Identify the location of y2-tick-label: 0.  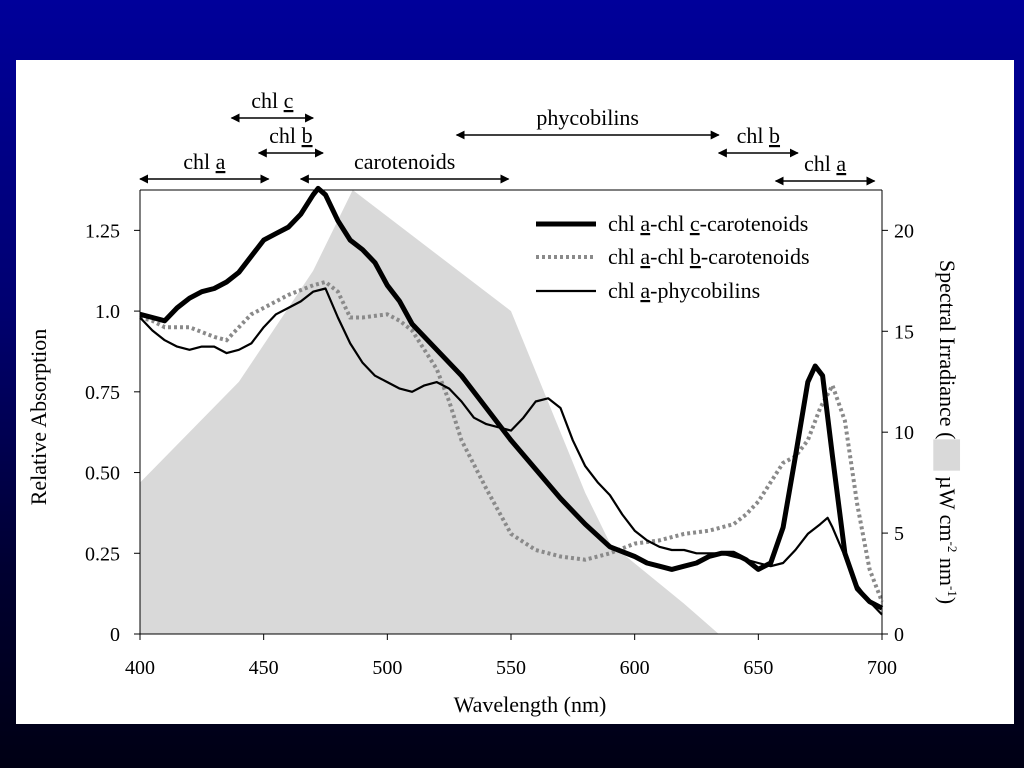
(899, 635).